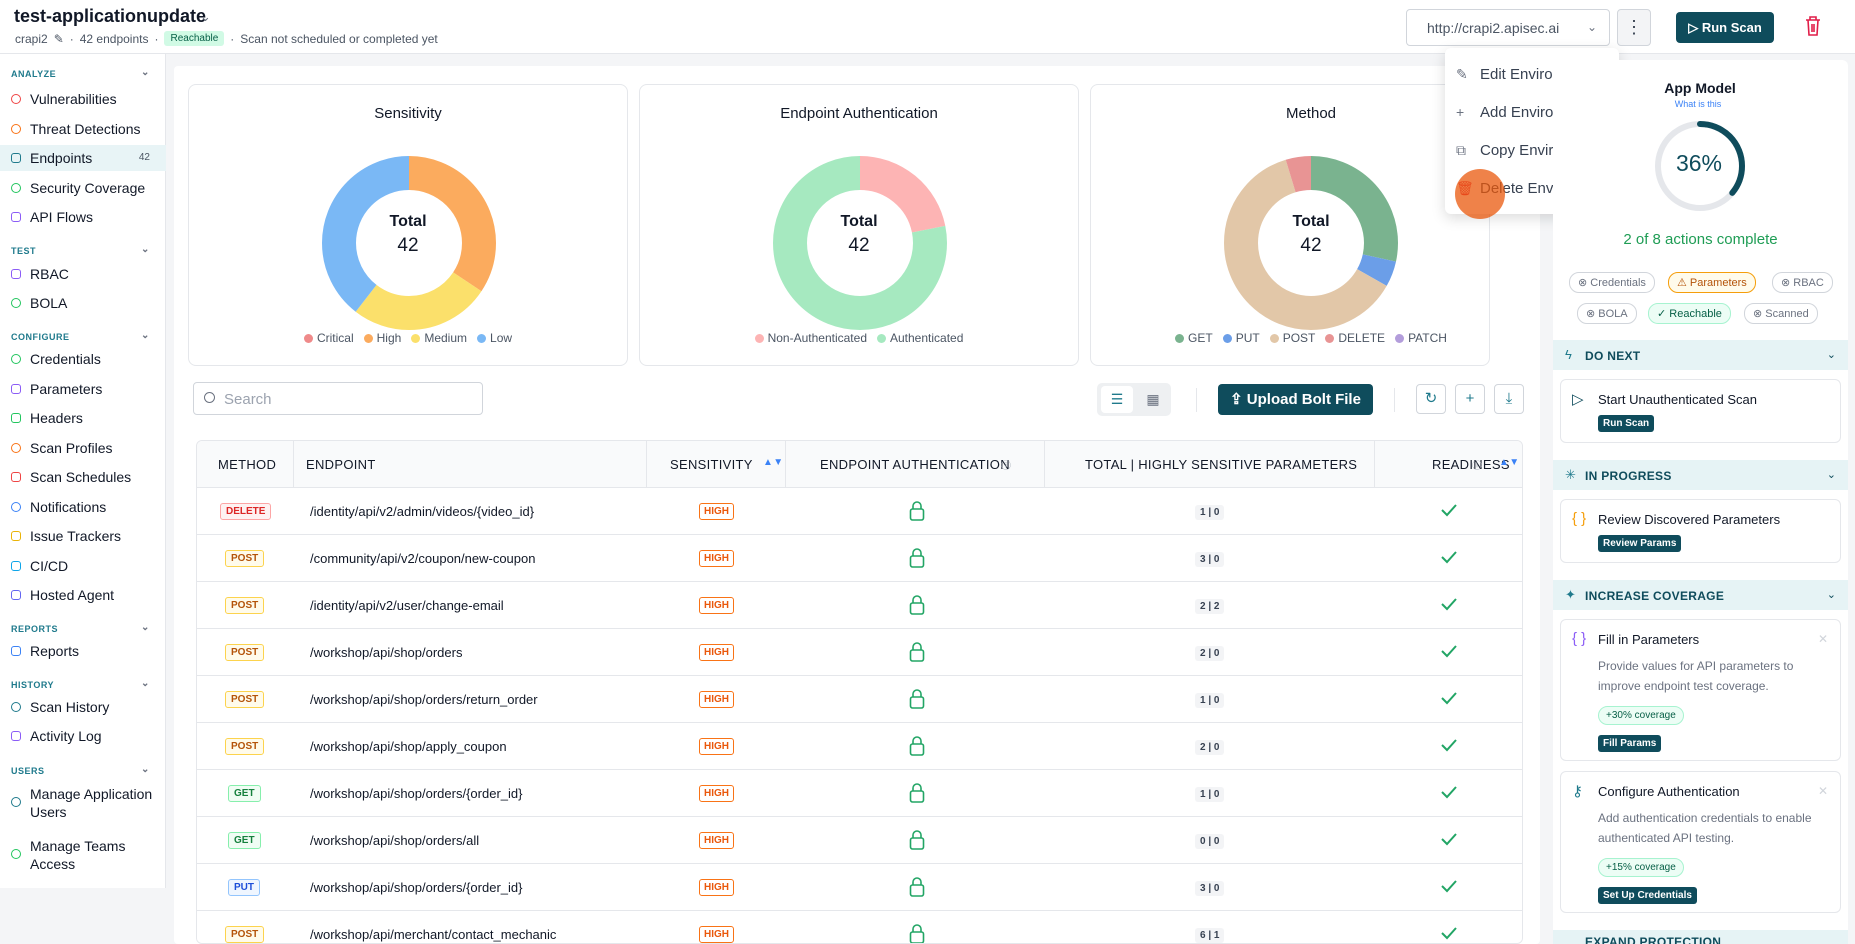 The height and width of the screenshot is (944, 1855). Describe the element at coordinates (1292, 338) in the screenshot. I see `legend-item: POST` at that location.